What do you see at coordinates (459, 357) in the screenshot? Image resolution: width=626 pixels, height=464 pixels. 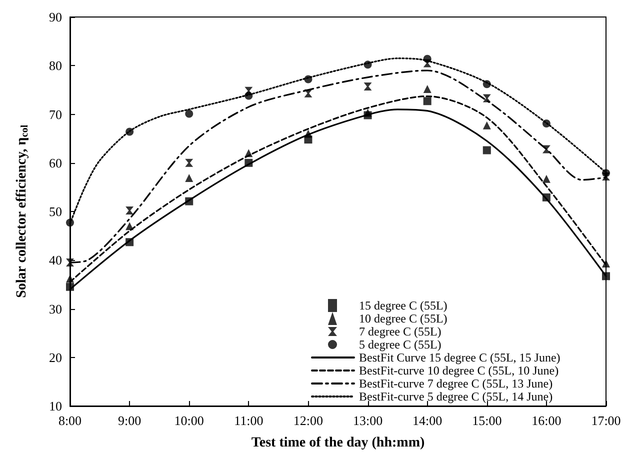 I see `legend-label: BestFit Curve 15 degree C (55L, 15 June)` at bounding box center [459, 357].